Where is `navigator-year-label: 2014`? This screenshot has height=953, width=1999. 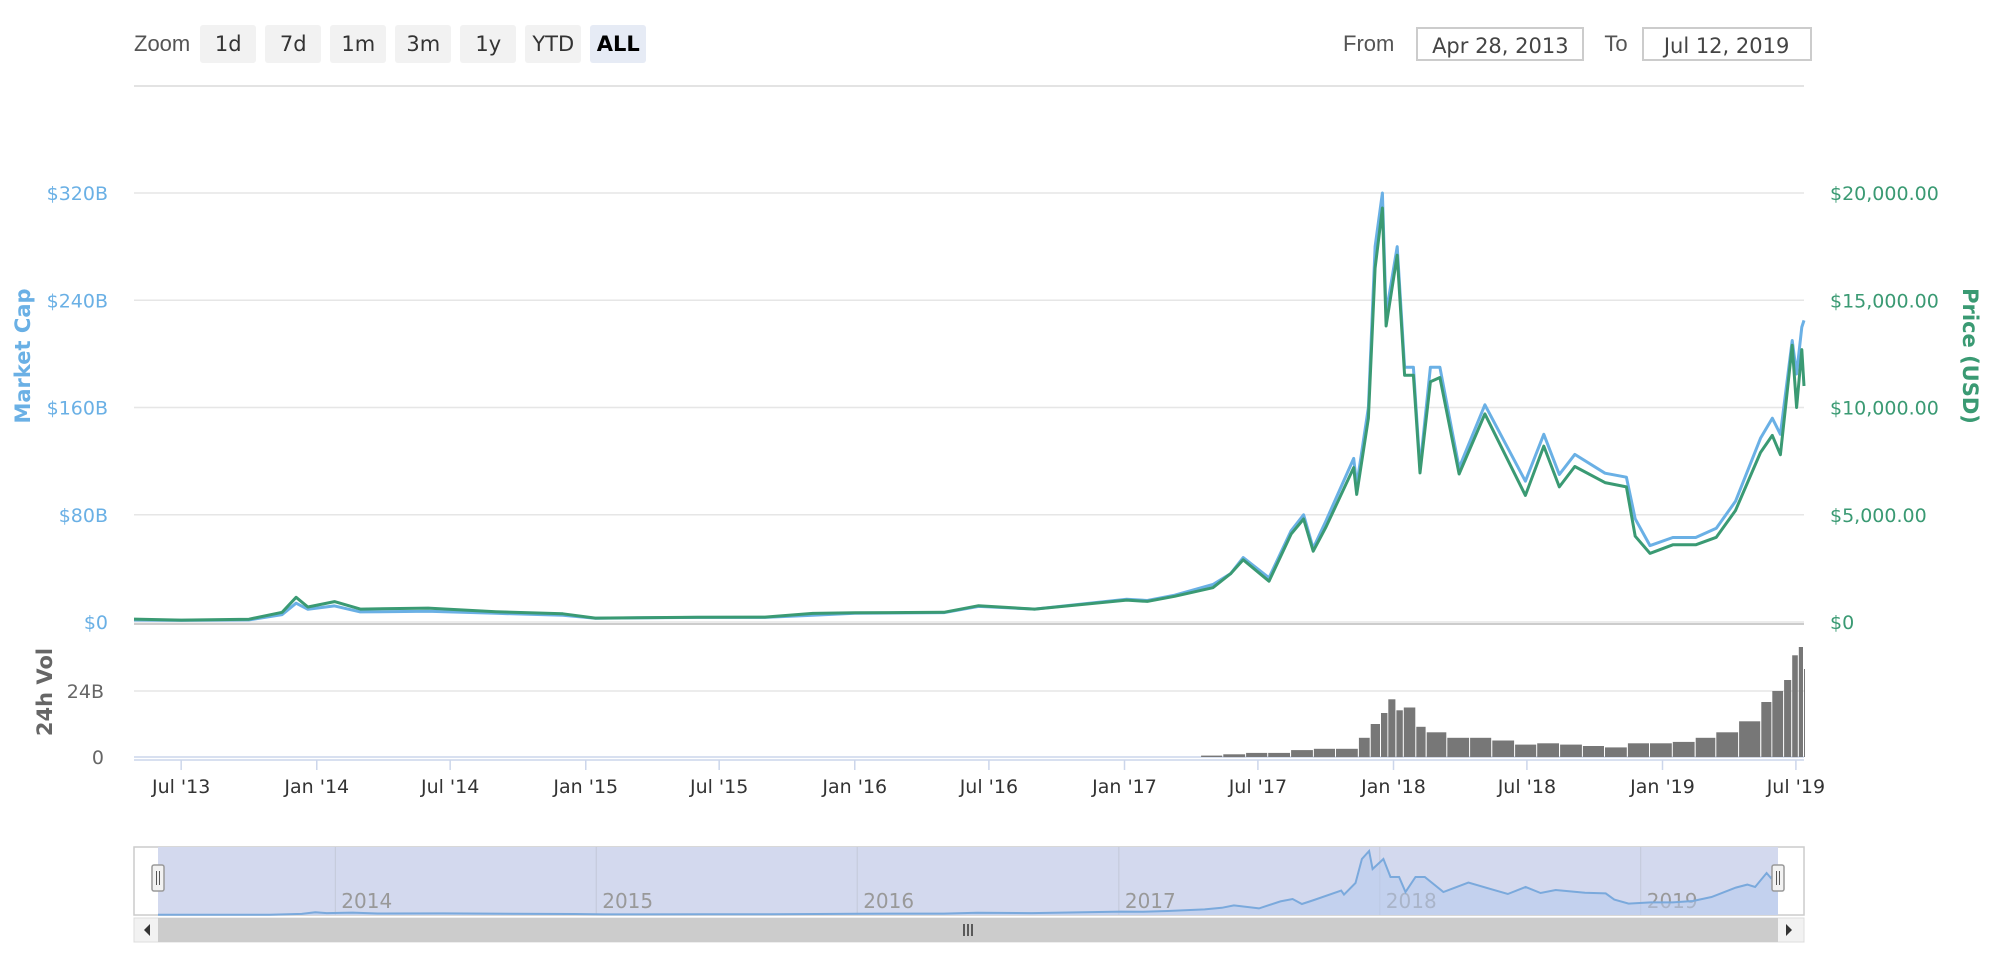
navigator-year-label: 2014 is located at coordinates (366, 901).